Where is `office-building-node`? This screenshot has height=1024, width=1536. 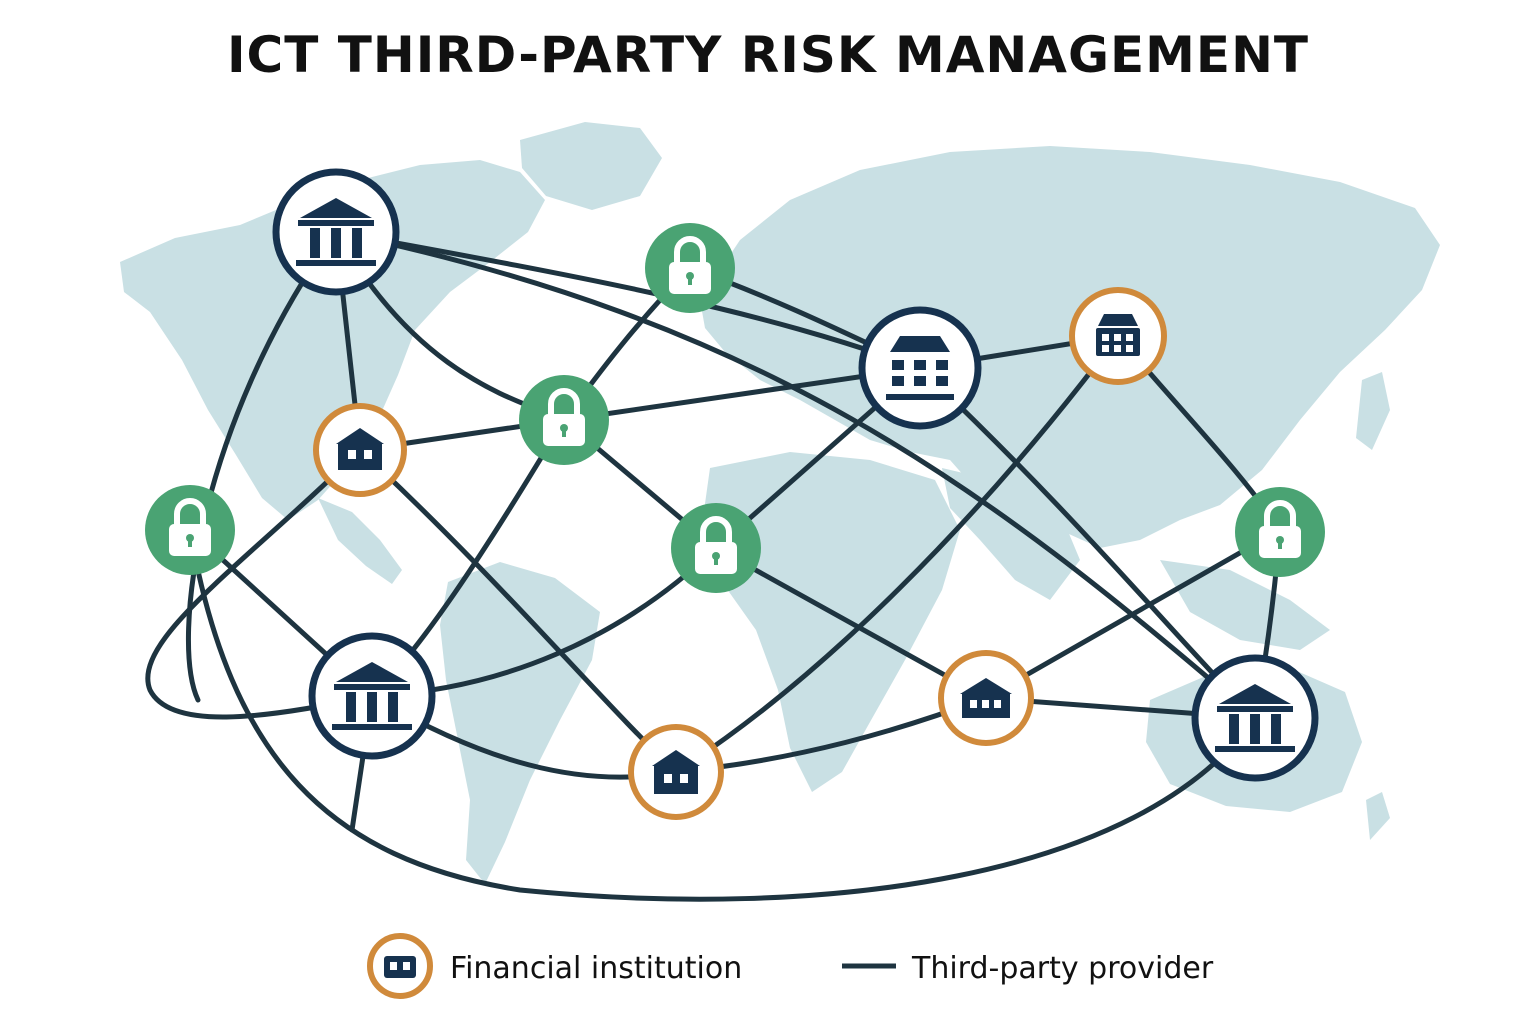 office-building-node is located at coordinates (920, 368).